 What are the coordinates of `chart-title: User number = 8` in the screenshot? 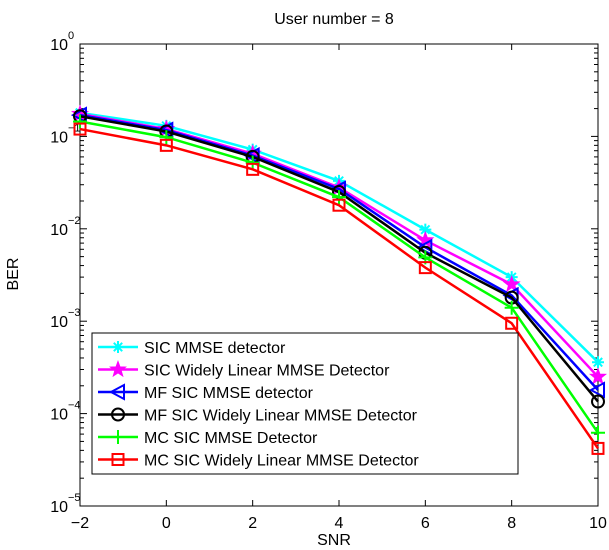 It's located at (334, 19).